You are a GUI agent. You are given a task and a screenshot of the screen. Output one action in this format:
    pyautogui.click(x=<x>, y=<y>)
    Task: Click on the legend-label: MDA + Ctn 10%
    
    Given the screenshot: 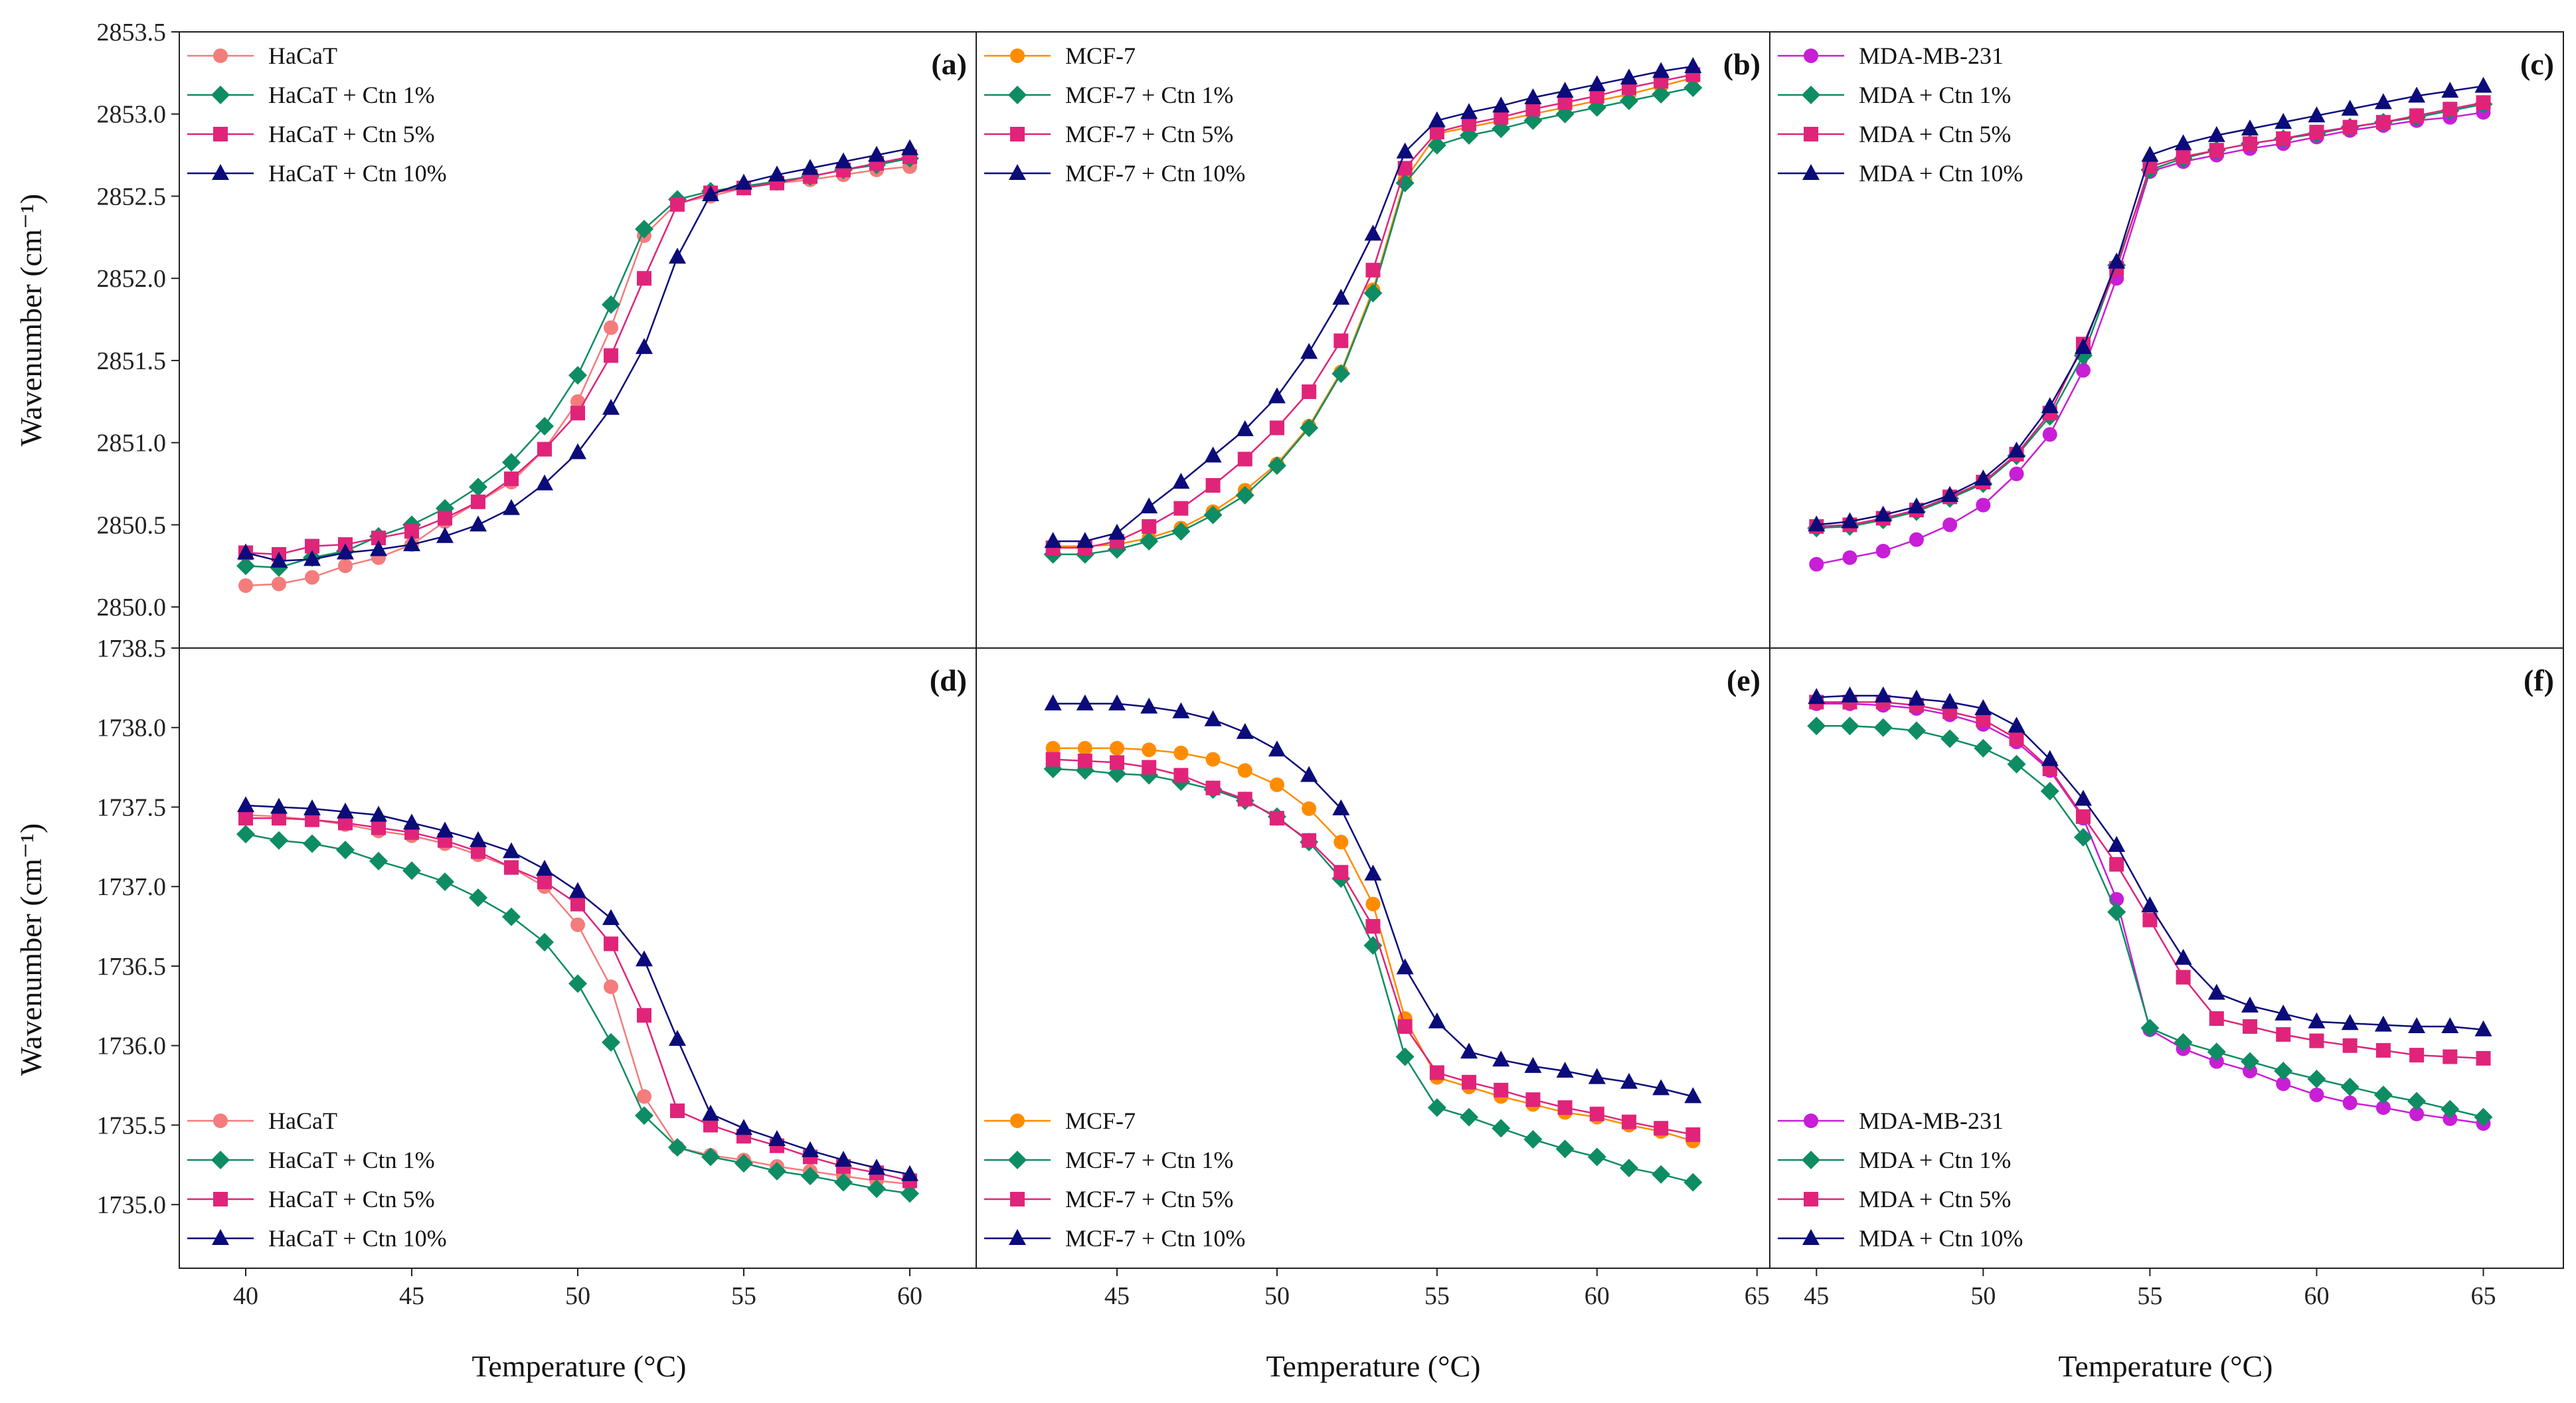 What is the action you would take?
    pyautogui.click(x=1941, y=174)
    